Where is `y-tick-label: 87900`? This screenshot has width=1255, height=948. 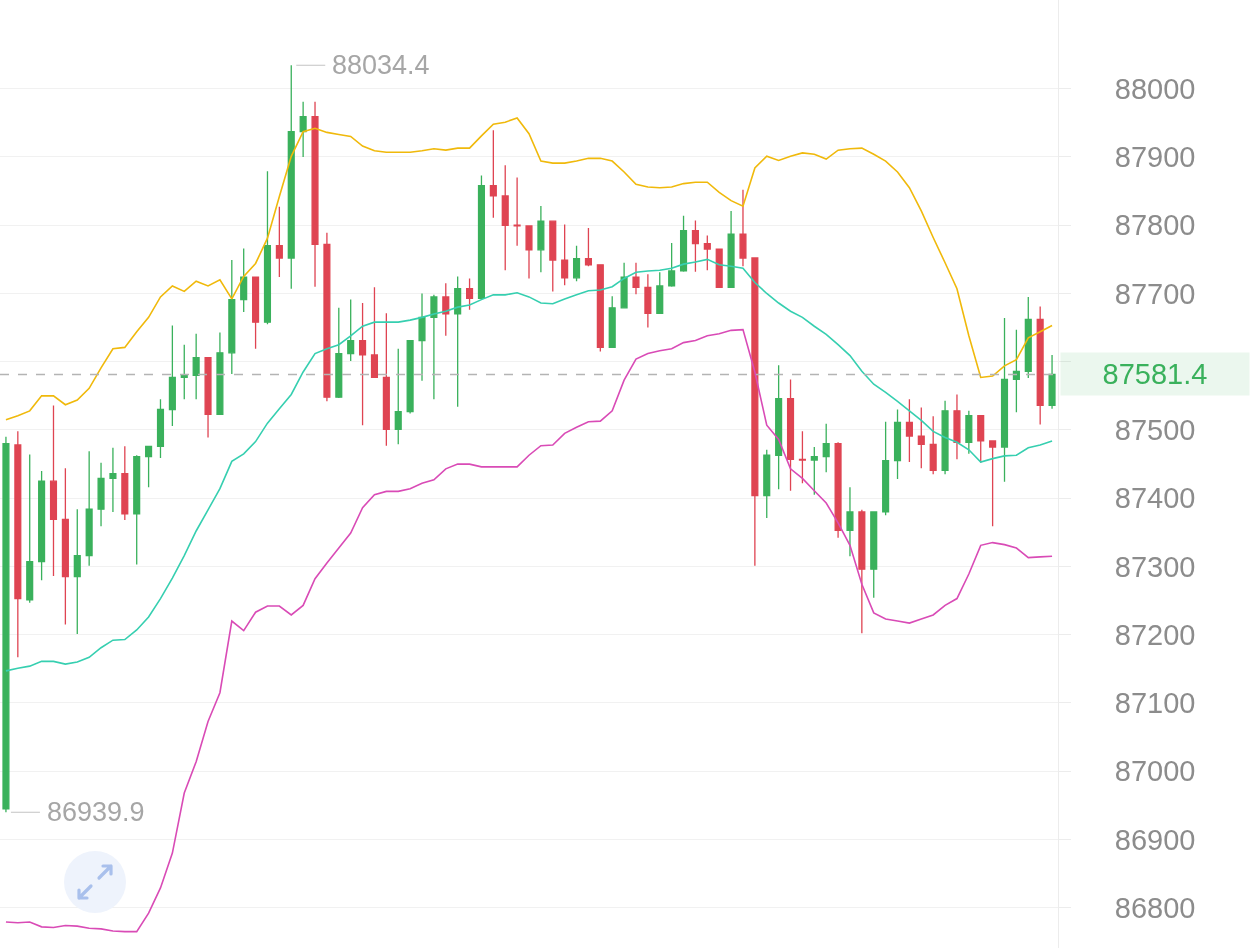
y-tick-label: 87900 is located at coordinates (1155, 157).